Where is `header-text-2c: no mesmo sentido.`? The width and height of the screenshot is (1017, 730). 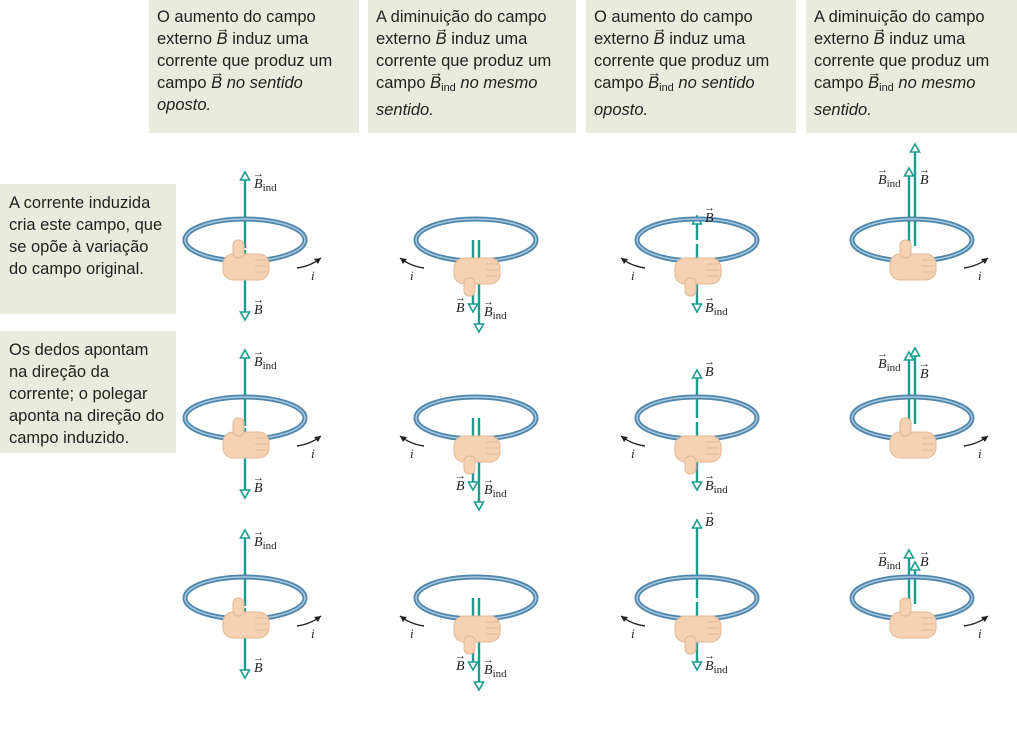 header-text-2c: no mesmo sentido. is located at coordinates (457, 96).